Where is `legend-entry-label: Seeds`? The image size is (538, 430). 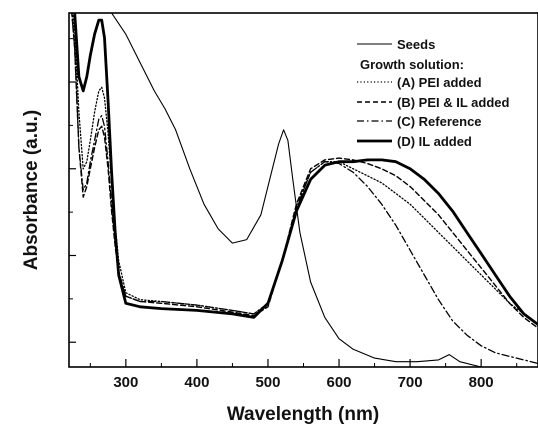
legend-entry-label: Seeds is located at coordinates (416, 44).